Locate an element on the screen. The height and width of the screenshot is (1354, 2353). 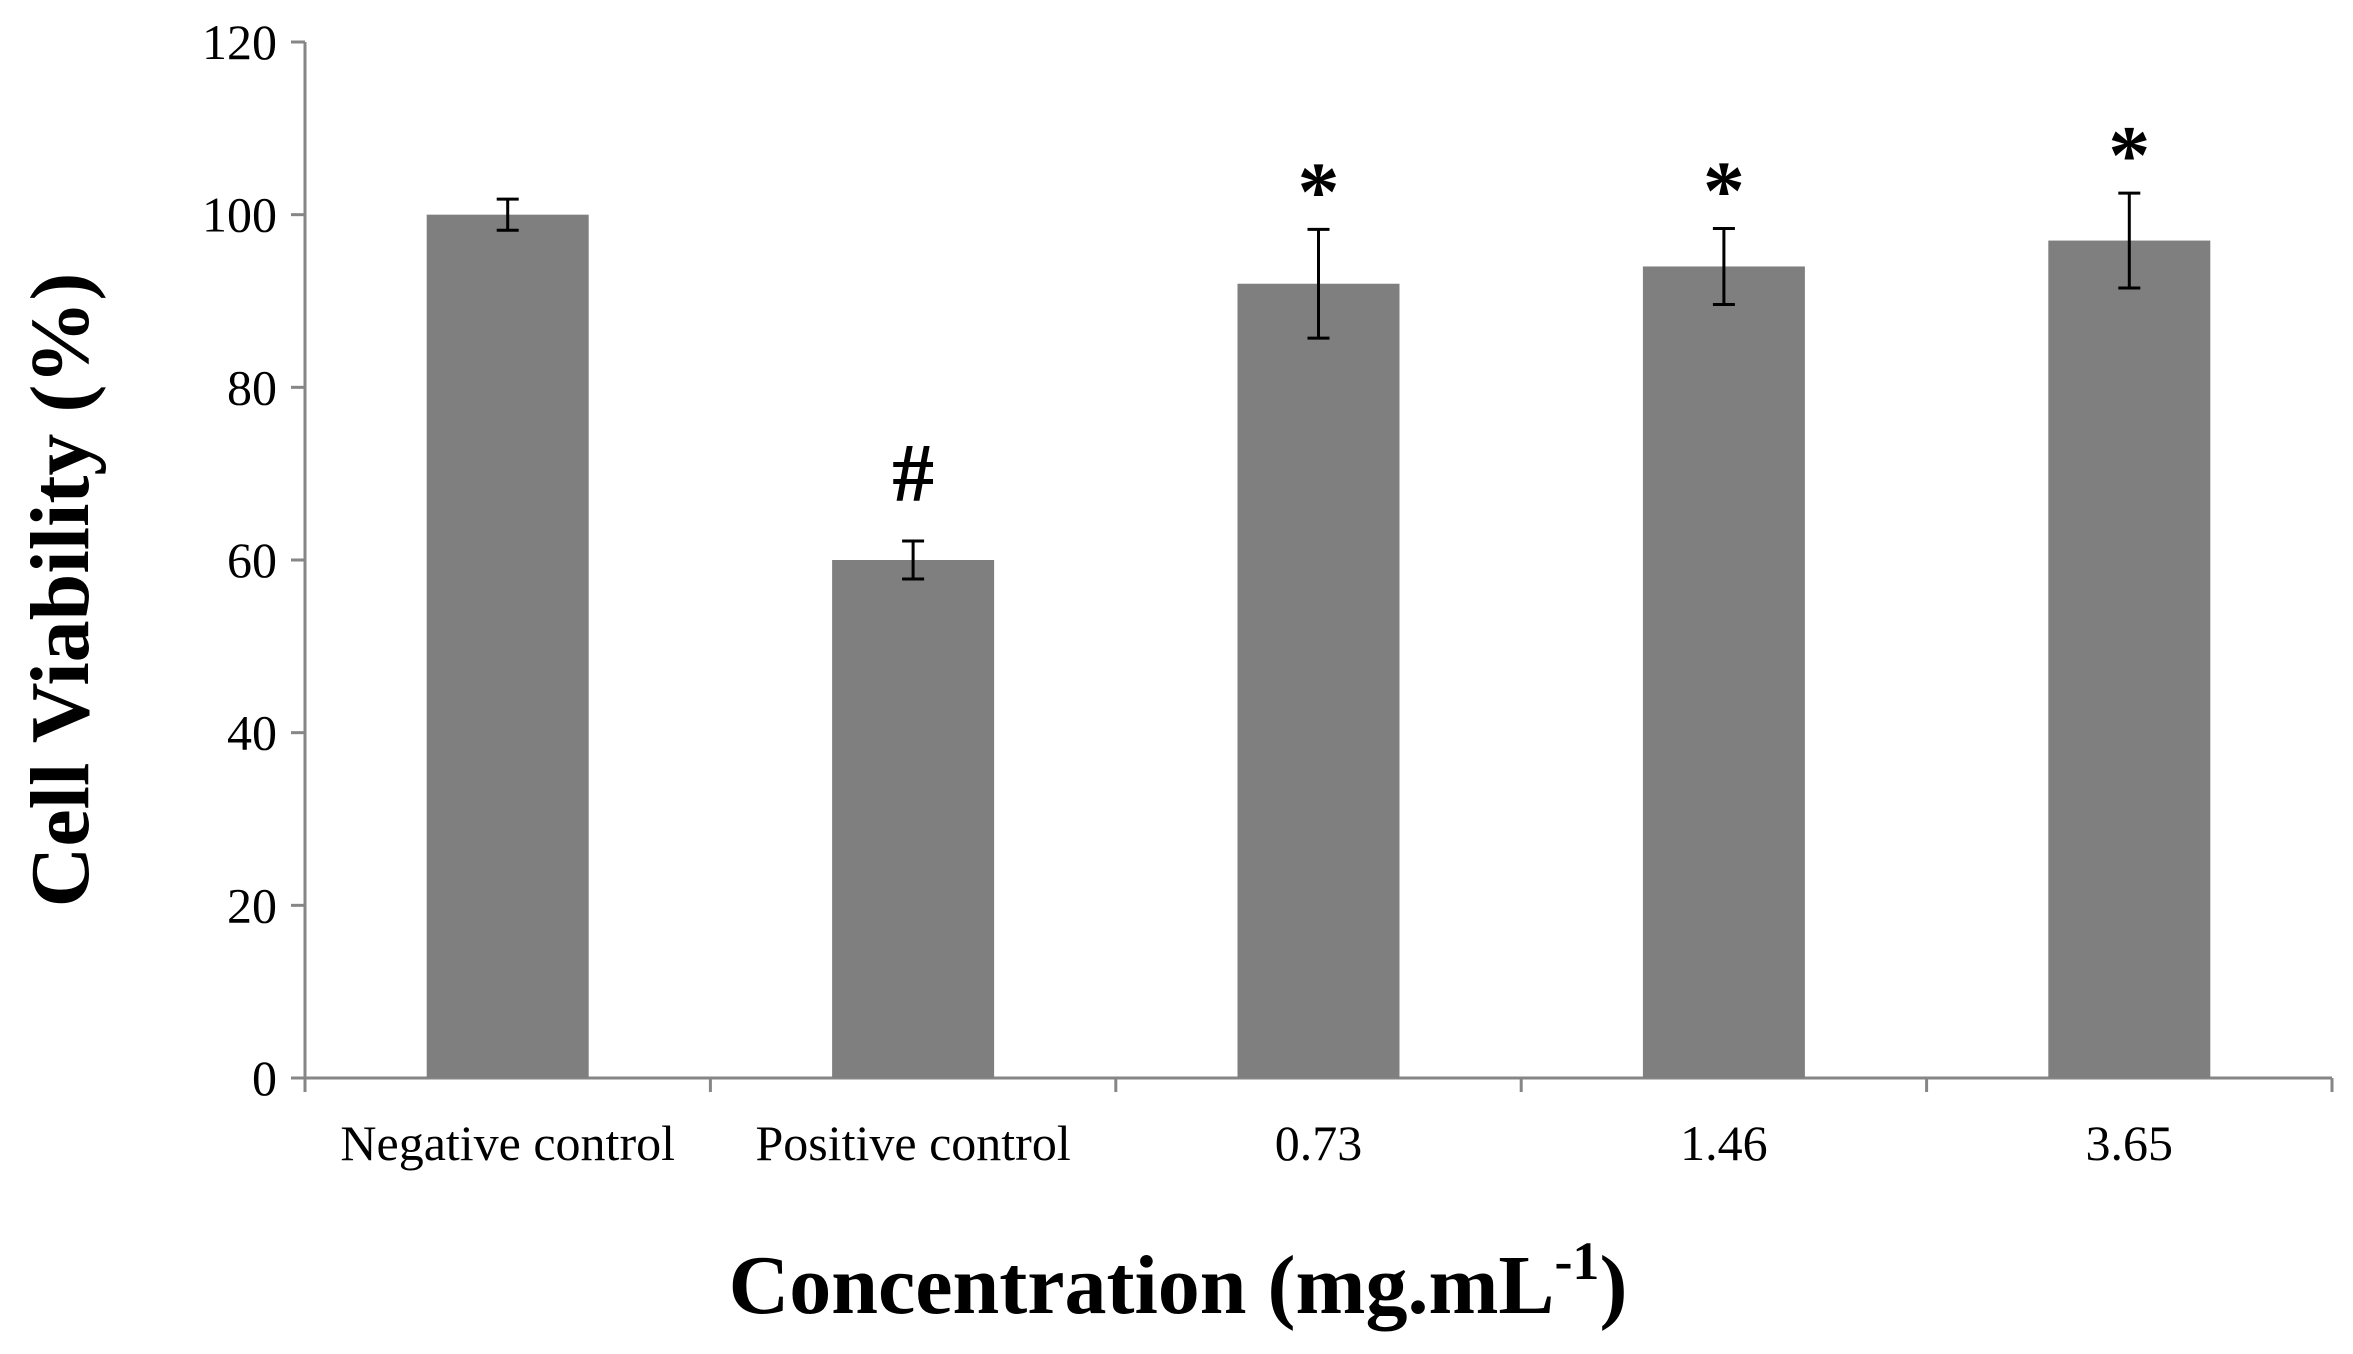
x-axis-title-superscript: -1 is located at coordinates (1576, 1261).